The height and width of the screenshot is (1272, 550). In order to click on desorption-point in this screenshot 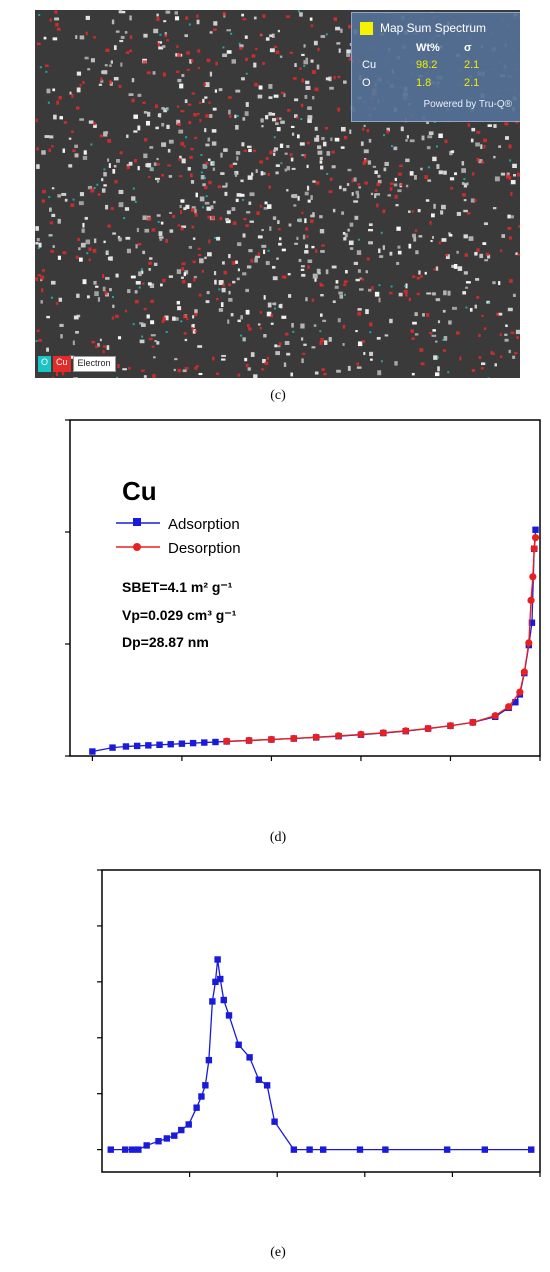, I will do `click(534, 549)`.